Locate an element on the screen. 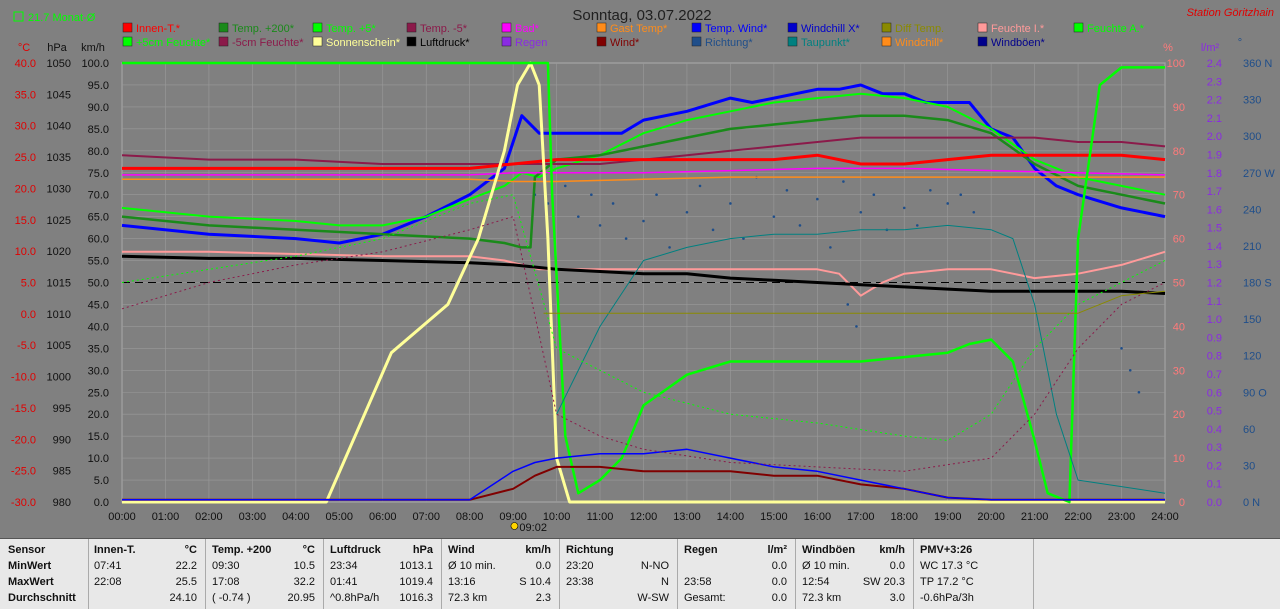 The image size is (1280, 609). stats-row-labels: Sensor MinWert MaxWert Durchschnitt is located at coordinates (44, 574).